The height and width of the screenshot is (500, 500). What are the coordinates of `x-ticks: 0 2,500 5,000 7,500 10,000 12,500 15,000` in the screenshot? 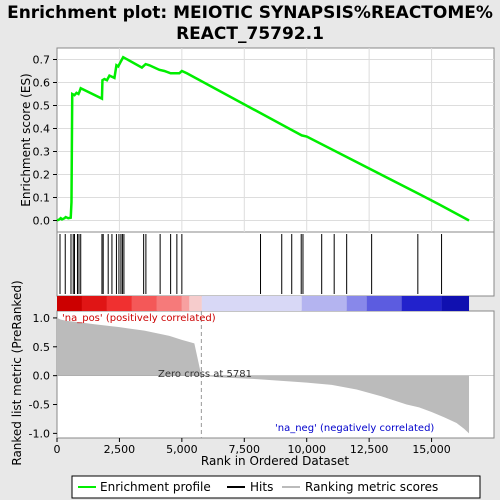 It's located at (252, 447).